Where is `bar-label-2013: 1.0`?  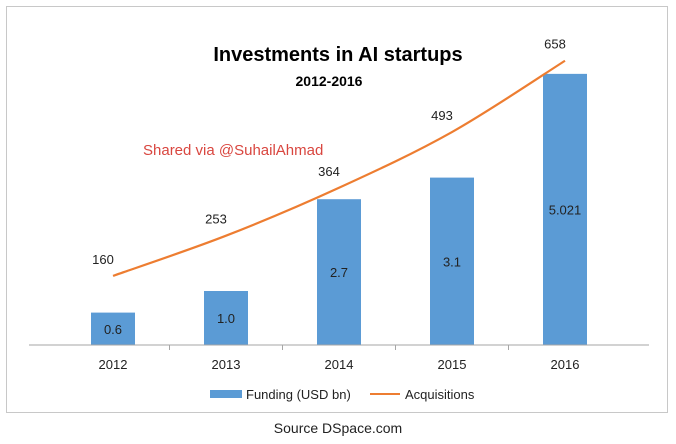 bar-label-2013: 1.0 is located at coordinates (226, 318).